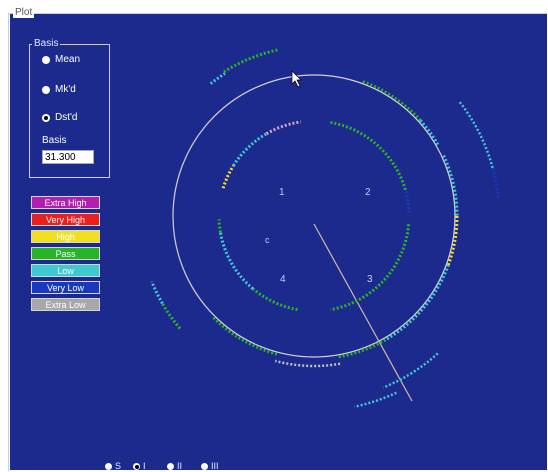 The width and height of the screenshot is (548, 472). I want to click on basis-option-dstd: Dst'd, so click(59, 117).